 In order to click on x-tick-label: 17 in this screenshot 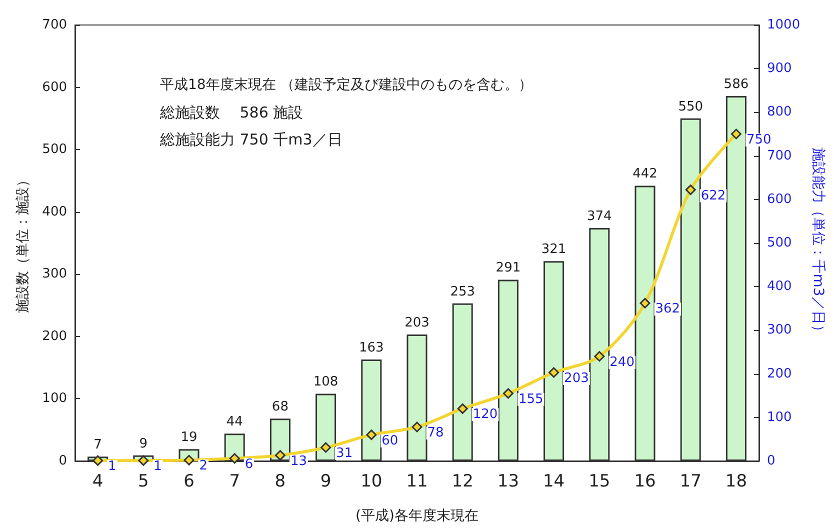, I will do `click(691, 482)`.